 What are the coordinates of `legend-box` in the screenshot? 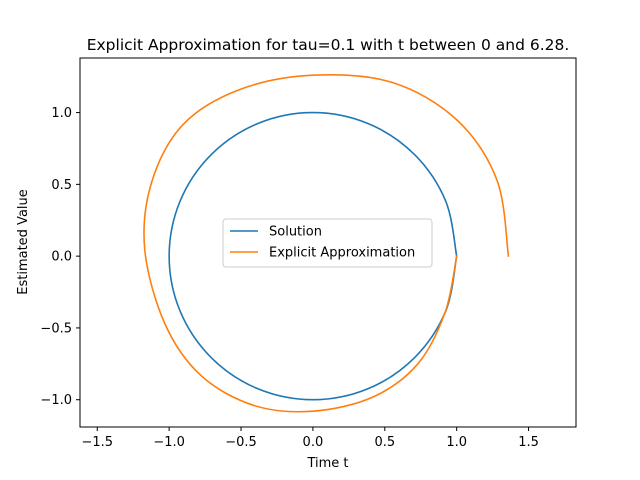 It's located at (327, 243).